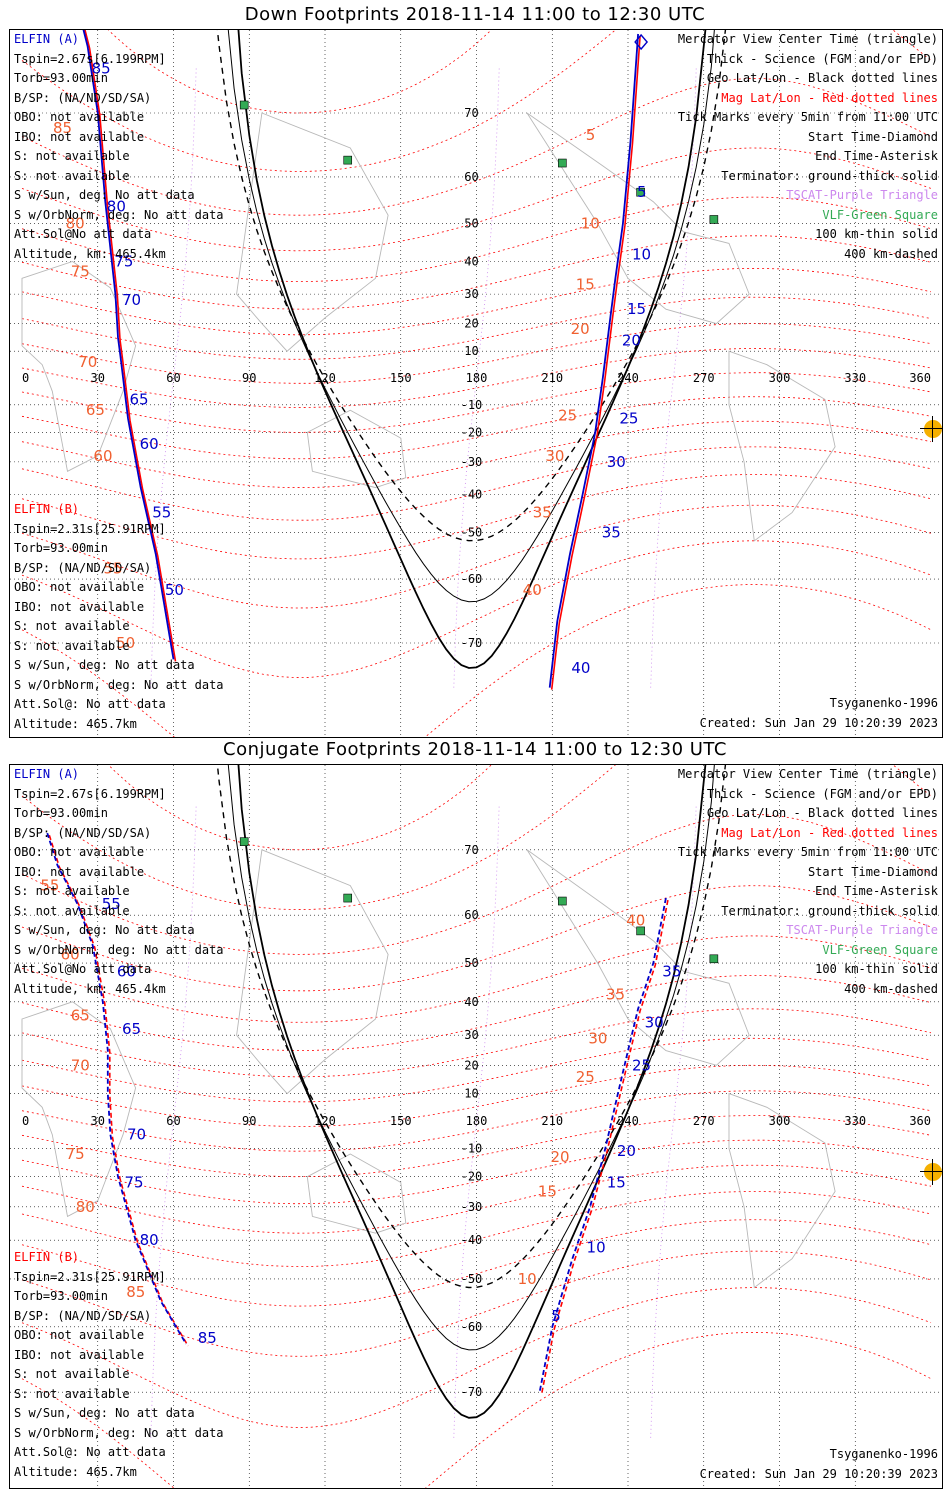  Describe the element at coordinates (829, 175) in the screenshot. I see `legend-line: Terminator: ground-thick solid` at that location.